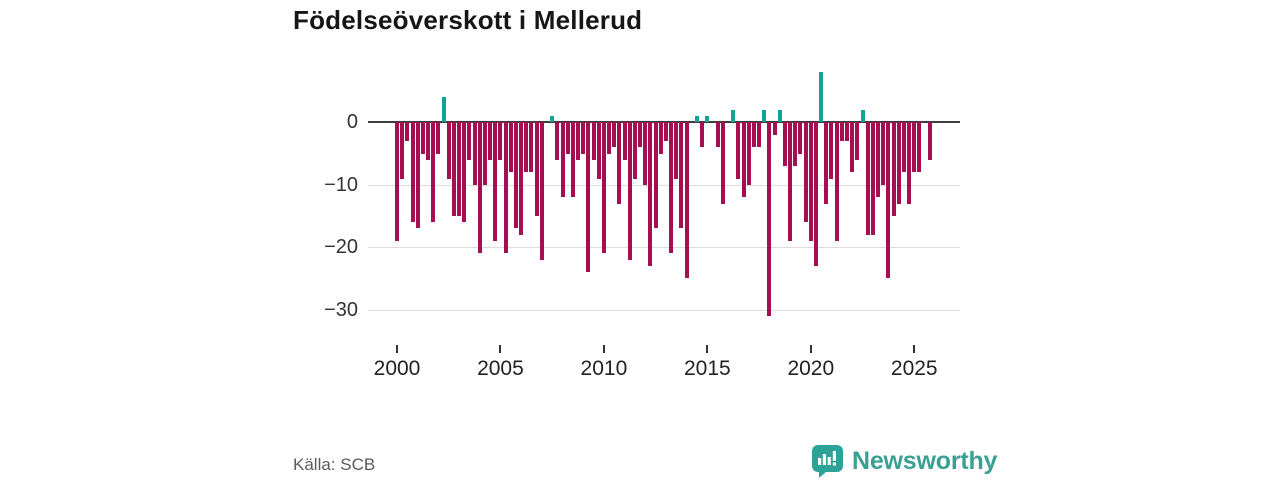  I want to click on x-tick-label: 2005, so click(500, 368).